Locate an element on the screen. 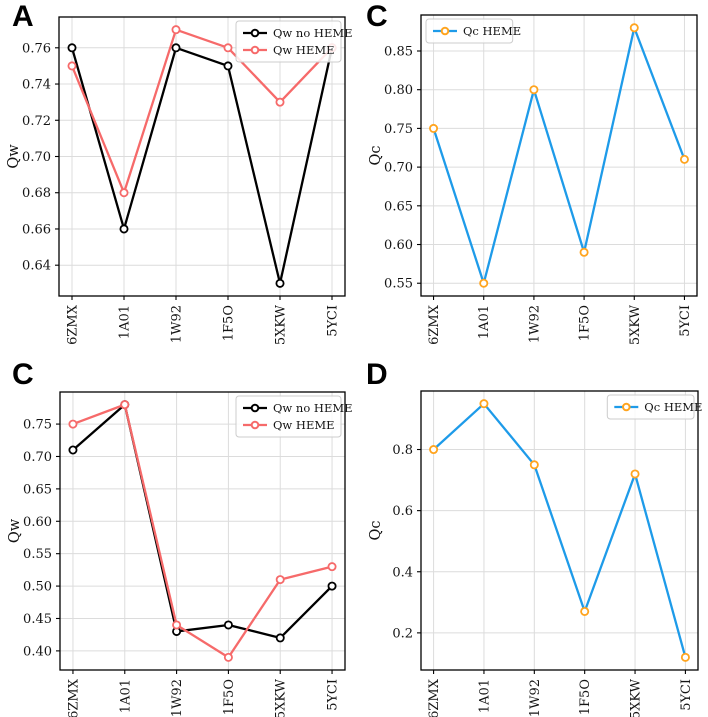 Image resolution: width=708 pixels, height=717 pixels. svg-text: 0.50 is located at coordinates (37, 587).